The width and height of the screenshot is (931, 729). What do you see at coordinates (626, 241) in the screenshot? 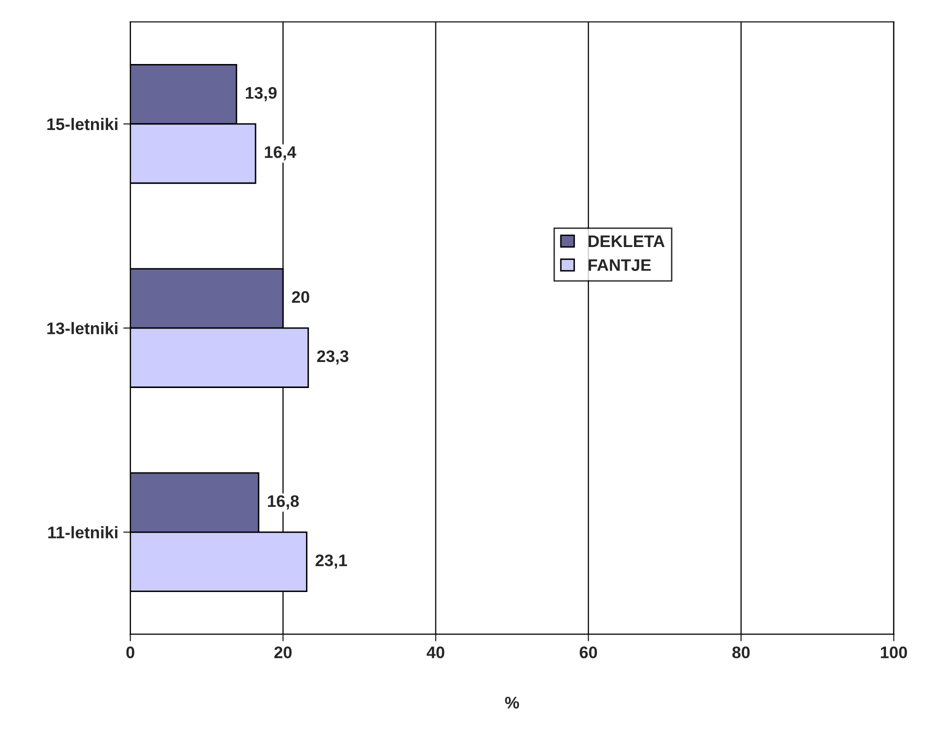
I see `legend-label: DEKLETA` at bounding box center [626, 241].